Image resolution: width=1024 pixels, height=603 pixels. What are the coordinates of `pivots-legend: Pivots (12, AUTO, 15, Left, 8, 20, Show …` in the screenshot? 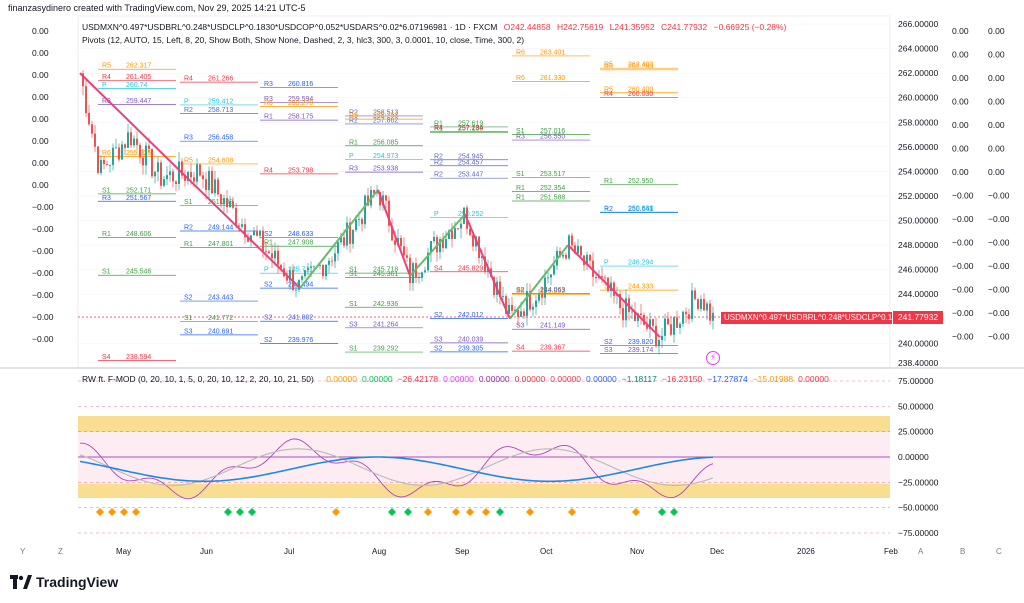 It's located at (303, 40).